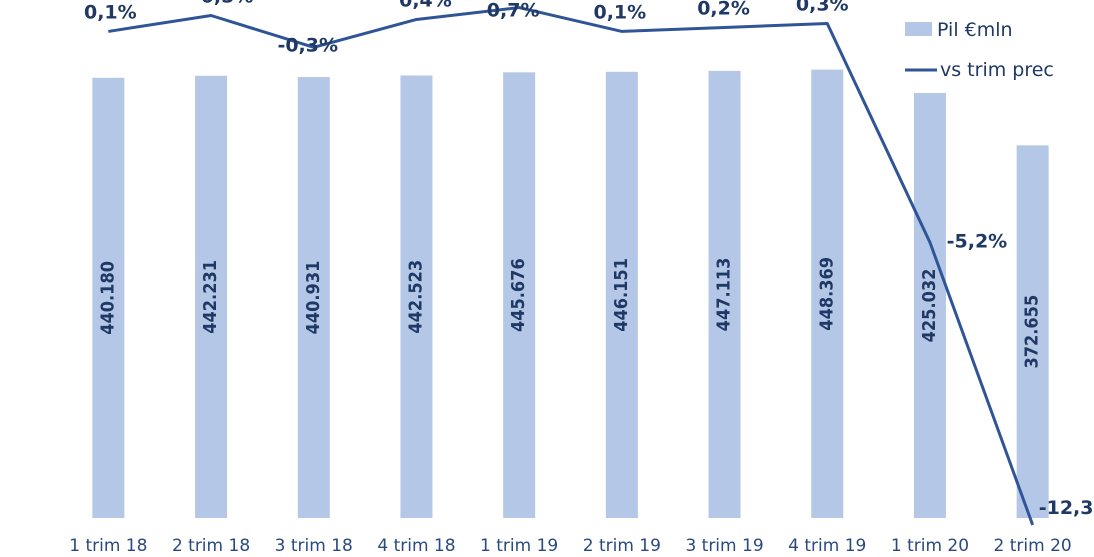 The image size is (1094, 557). What do you see at coordinates (513, 11) in the screenshot?
I see `line-value-label: 0,7%` at bounding box center [513, 11].